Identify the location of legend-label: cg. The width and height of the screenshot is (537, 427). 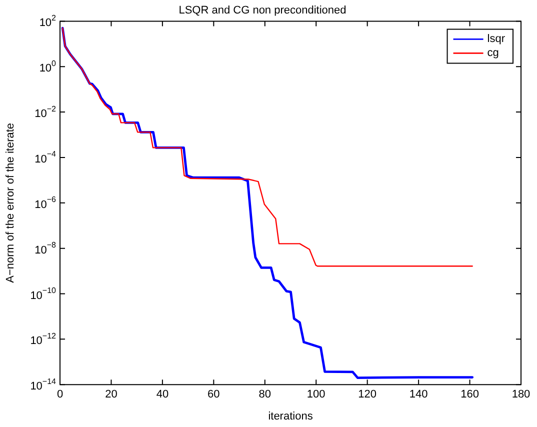
(493, 53).